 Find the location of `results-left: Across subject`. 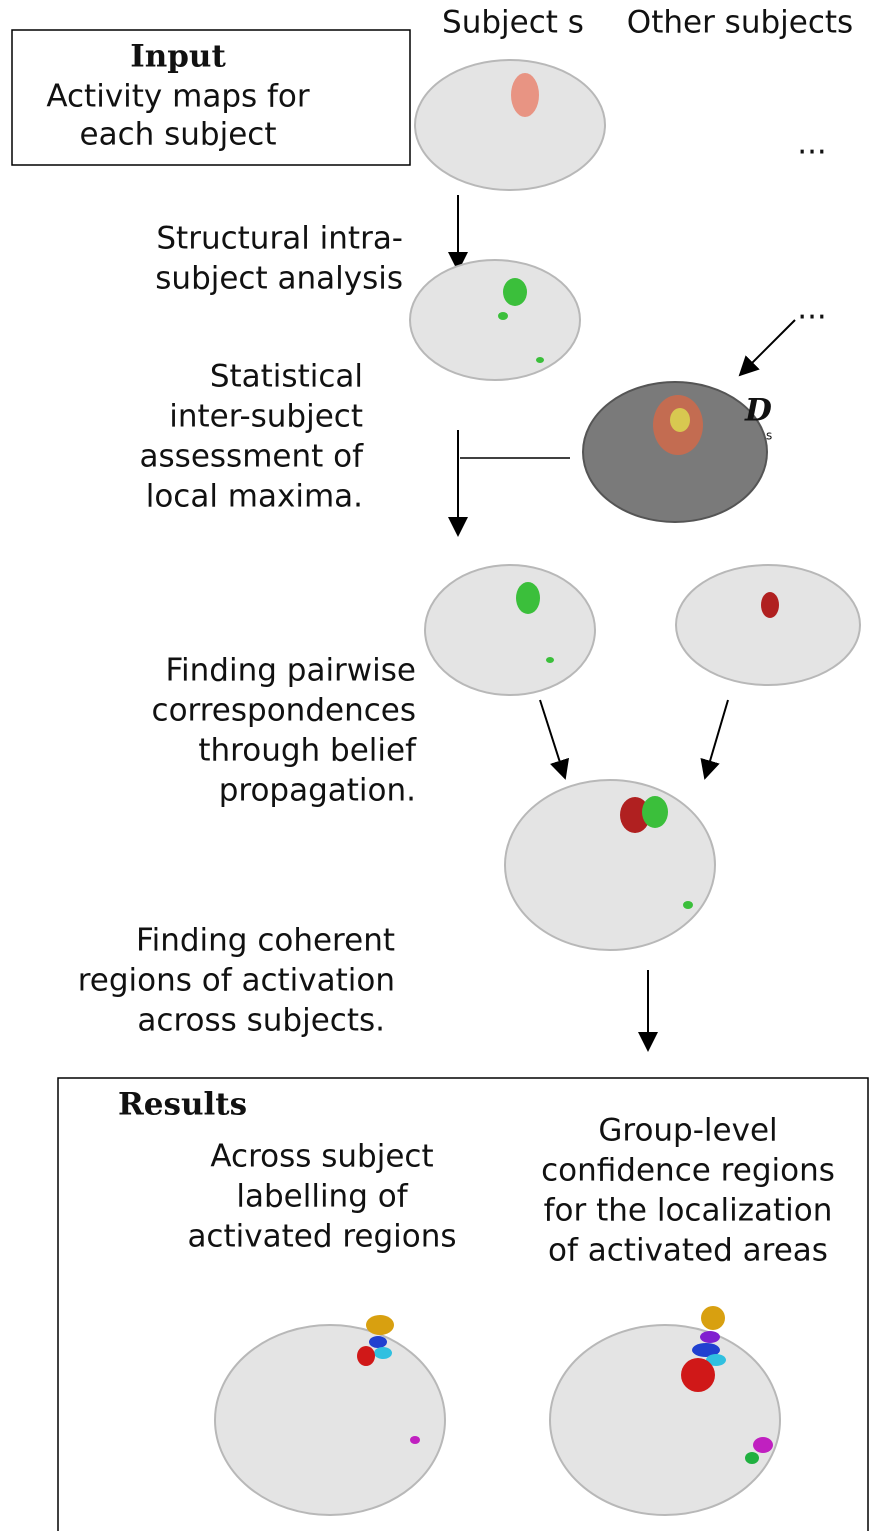

results-left: Across subject is located at coordinates (321, 1157).